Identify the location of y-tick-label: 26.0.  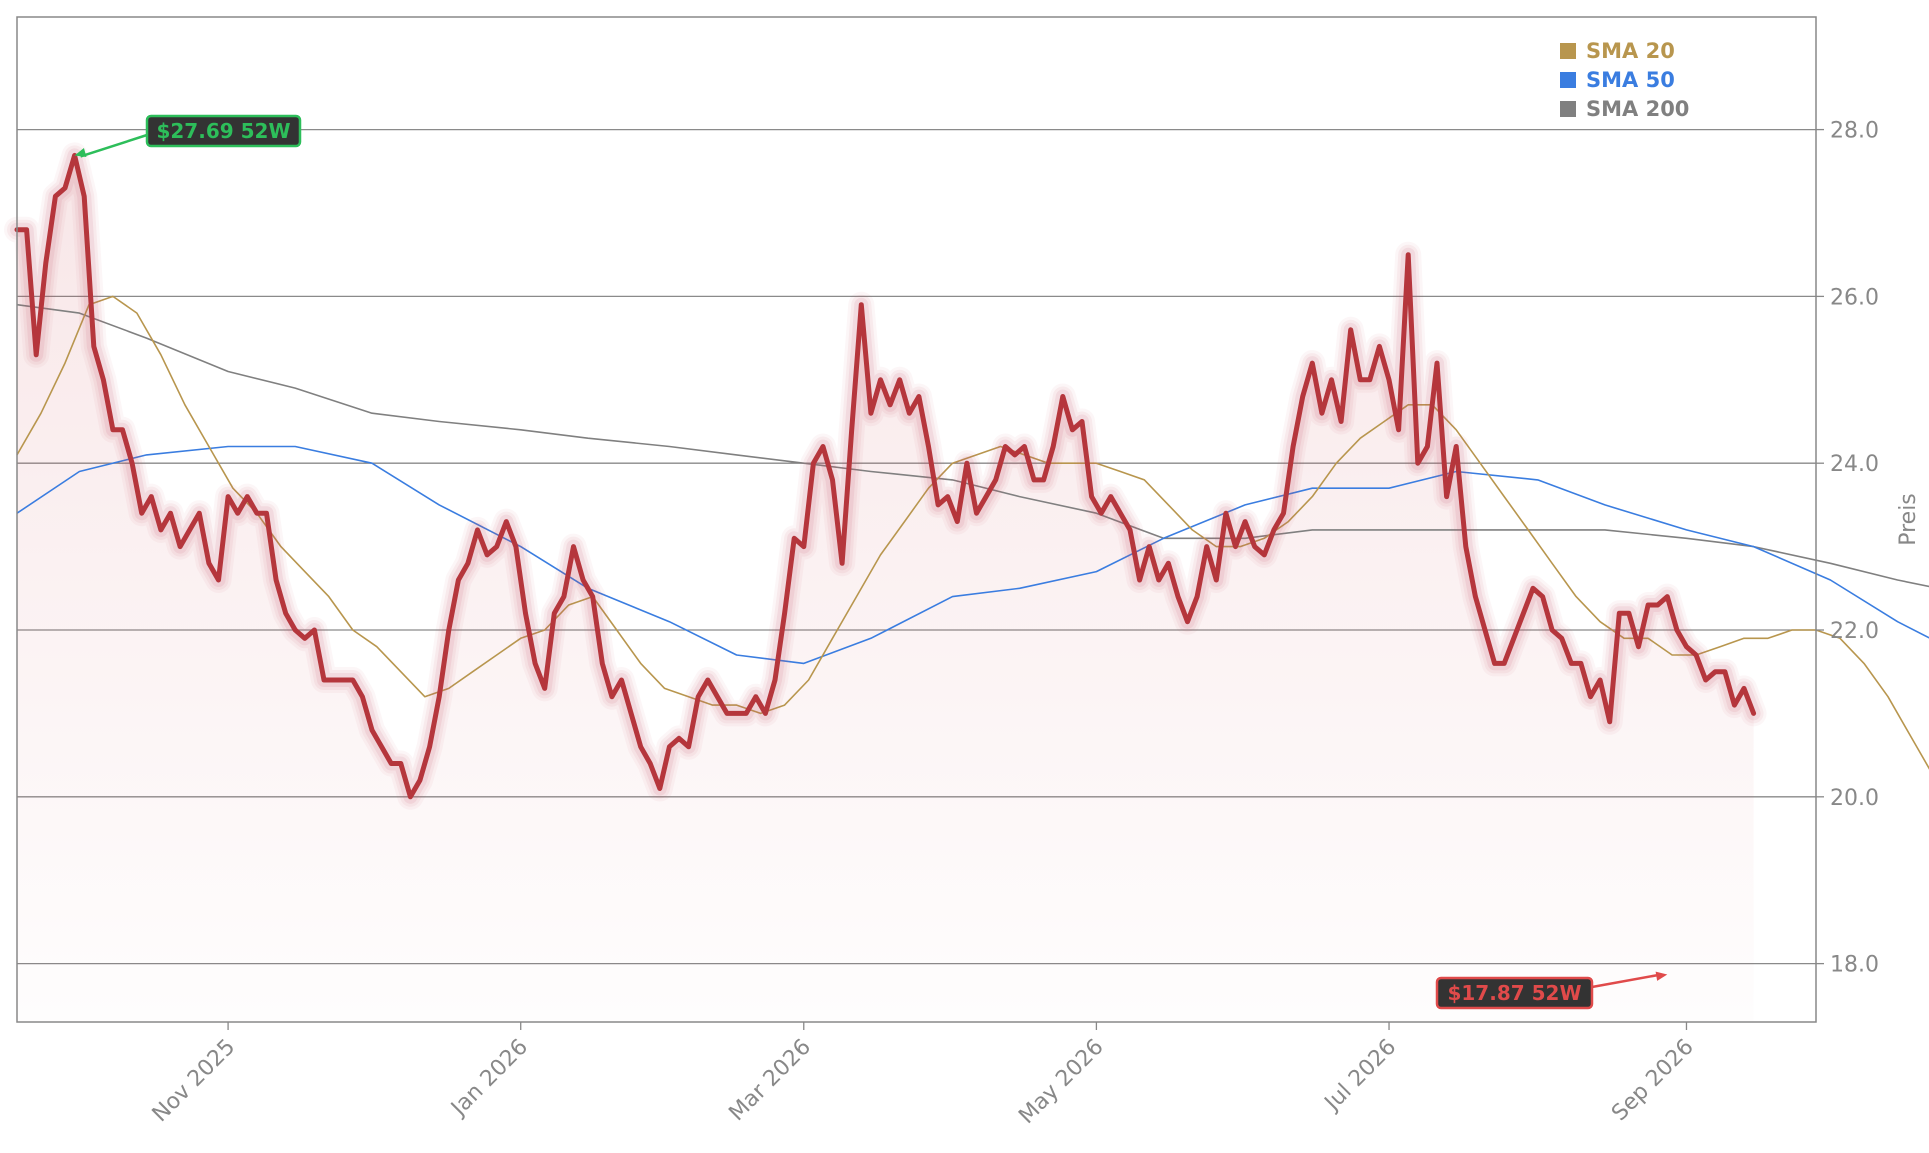
(1854, 297).